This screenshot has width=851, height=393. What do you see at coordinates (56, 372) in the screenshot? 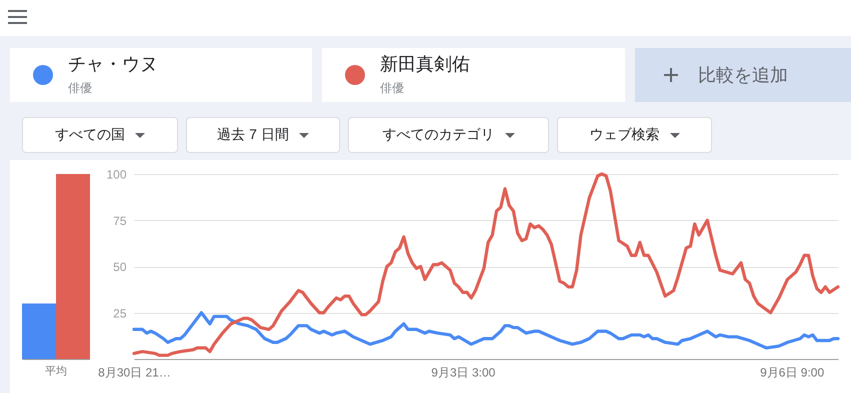
I see `x-tick-label: 平均` at bounding box center [56, 372].